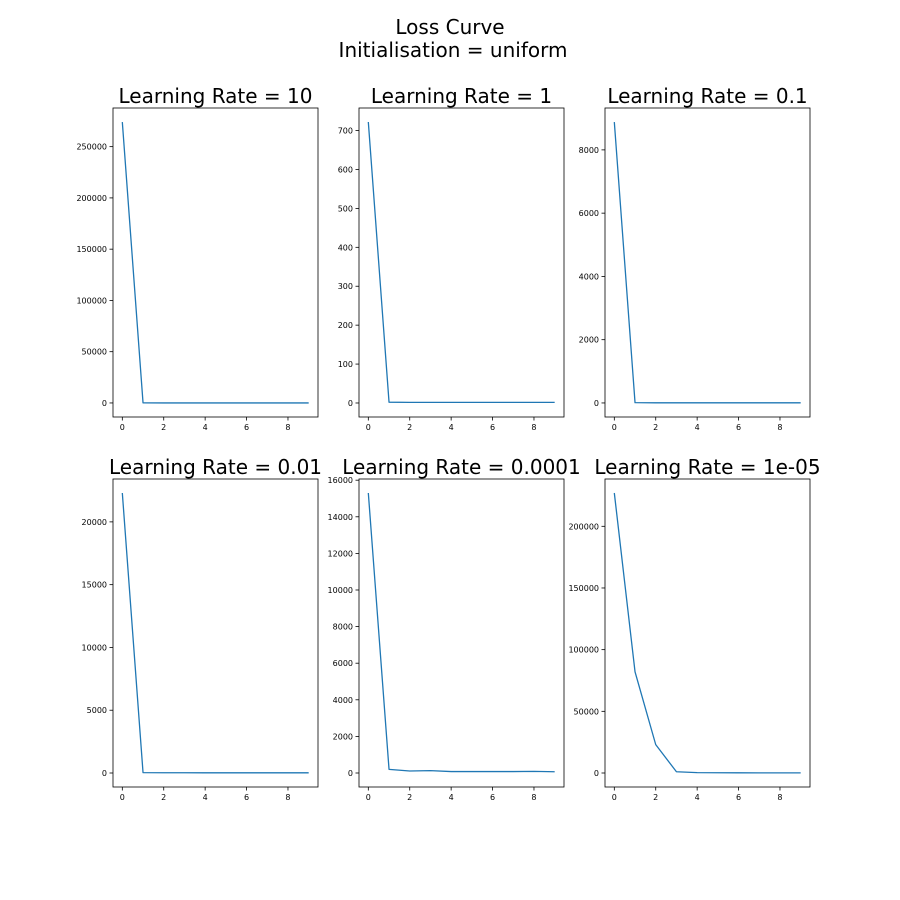 This screenshot has width=900, height=900. What do you see at coordinates (340, 517) in the screenshot?
I see `y-tick-label: 14000` at bounding box center [340, 517].